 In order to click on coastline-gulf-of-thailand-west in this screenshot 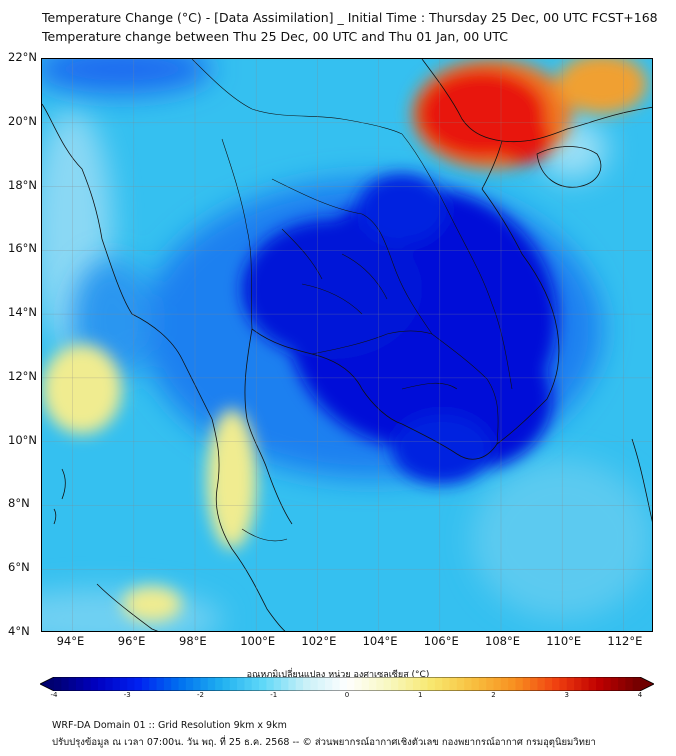, I will do `click(268, 426)`.